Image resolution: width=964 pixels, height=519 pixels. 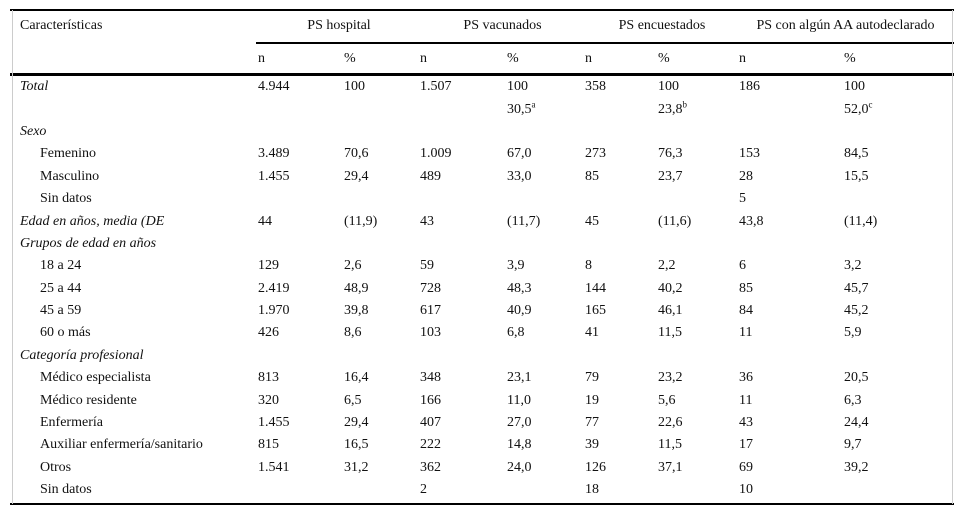 I want to click on table-cell: 77, so click(x=592, y=423).